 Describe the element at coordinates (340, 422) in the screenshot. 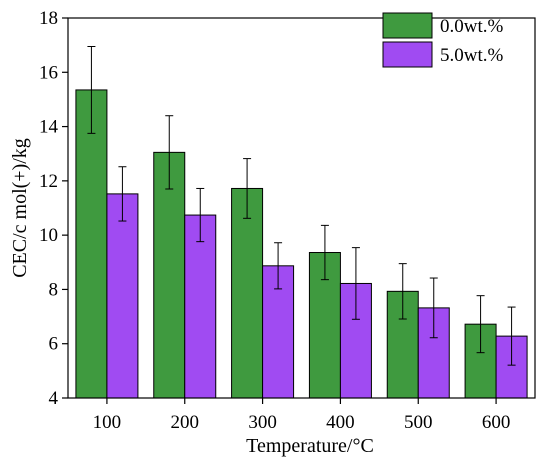

I see `x-tick-label: 400` at that location.